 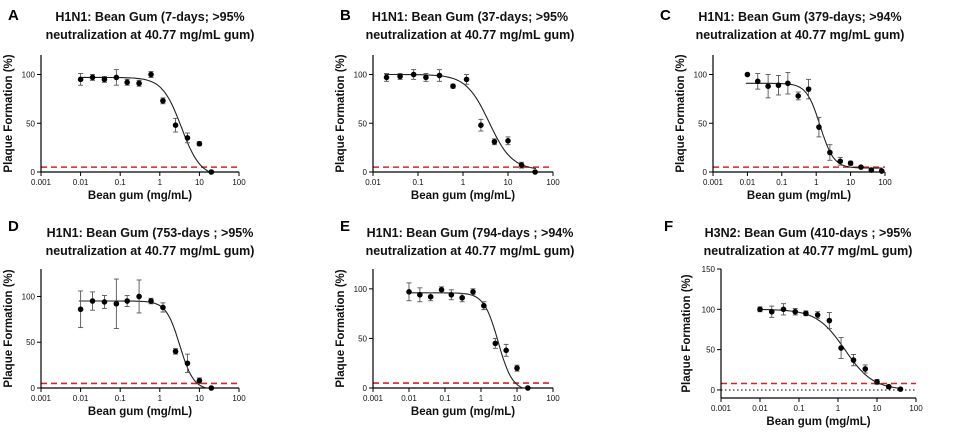 I want to click on chart-title-line1: H1N1: Bean Gum (7-days; >95%, so click(x=149, y=17).